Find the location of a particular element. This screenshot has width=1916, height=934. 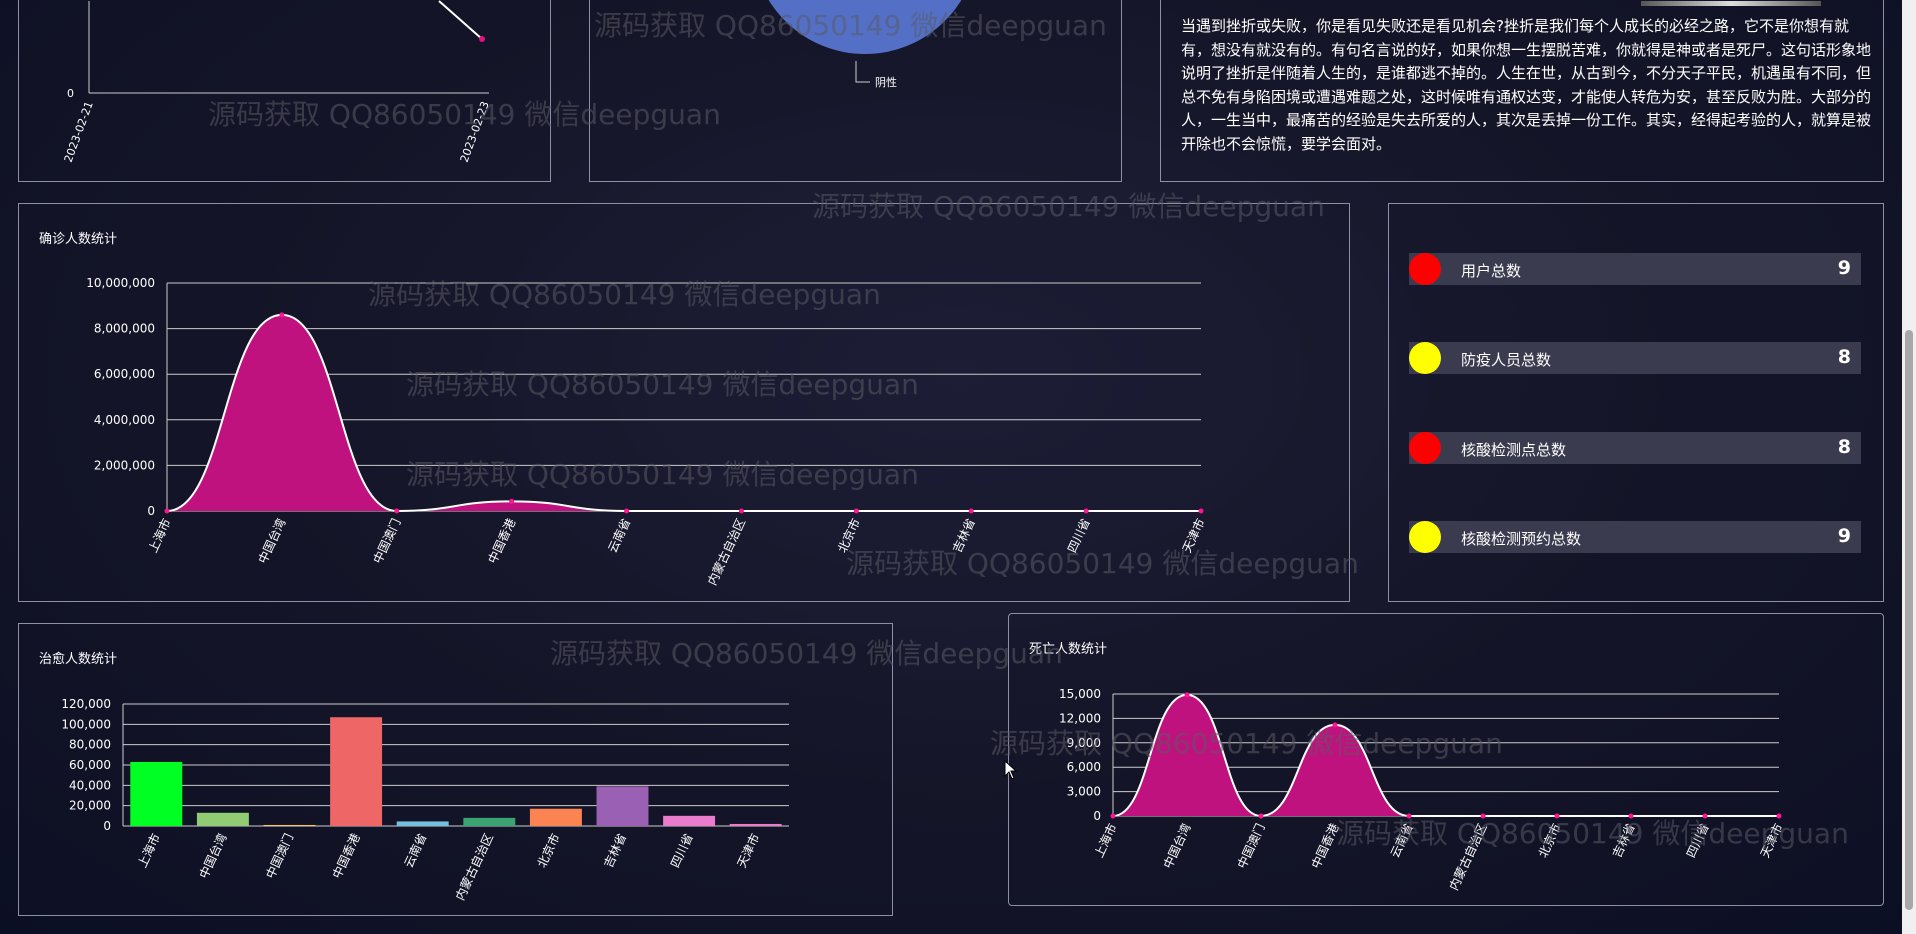

line-series is located at coordinates (460, 20).